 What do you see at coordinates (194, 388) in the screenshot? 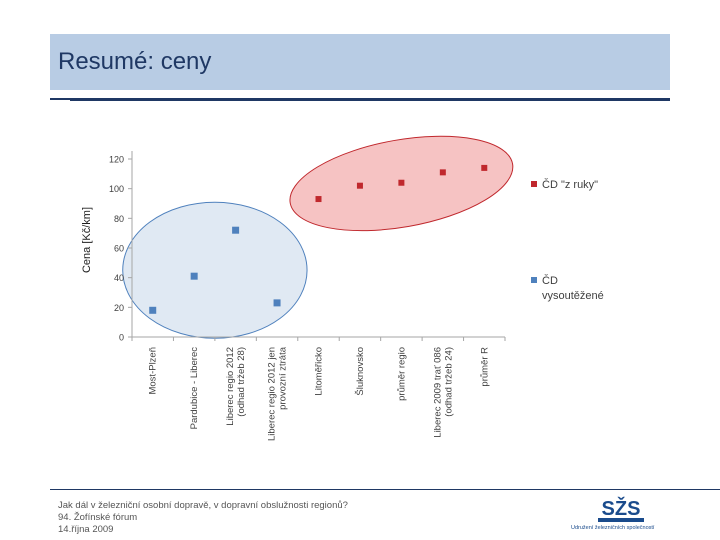
I see `x-category-label: Pardubice - Liberec` at bounding box center [194, 388].